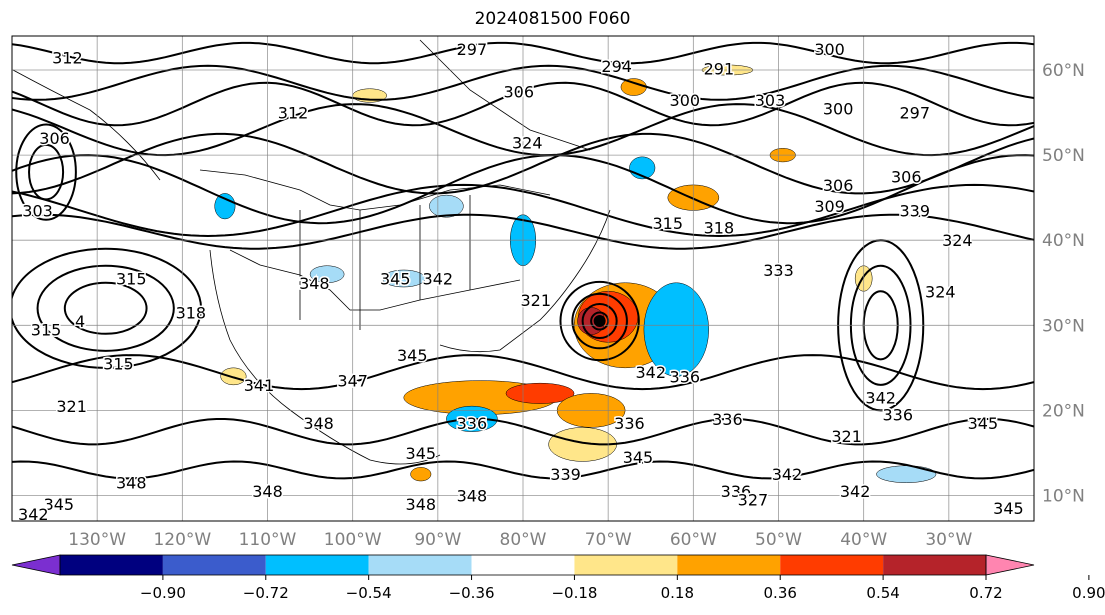  Describe the element at coordinates (525, 281) in the screenshot. I see `gulf-atlantic-coast` at that location.